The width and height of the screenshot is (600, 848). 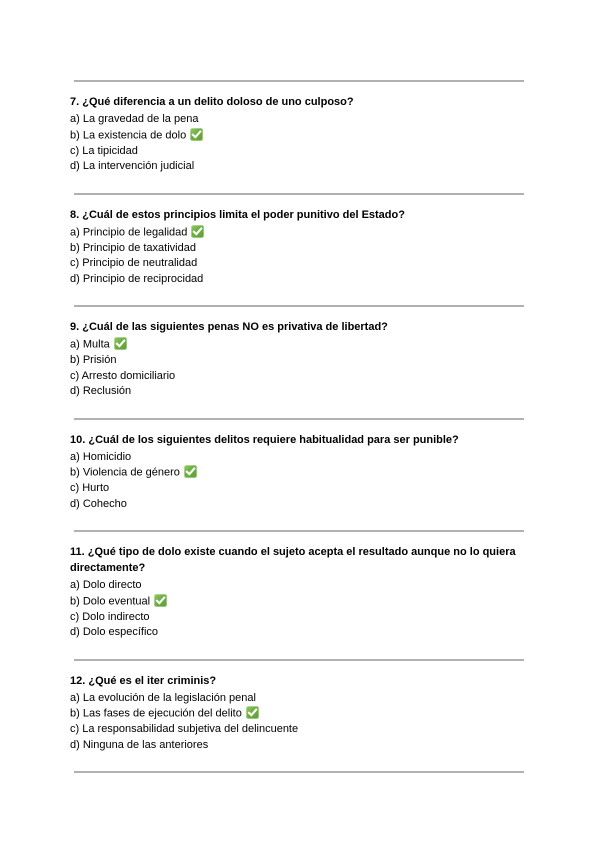 What do you see at coordinates (107, 391) in the screenshot?
I see `option-text: Reclusión` at bounding box center [107, 391].